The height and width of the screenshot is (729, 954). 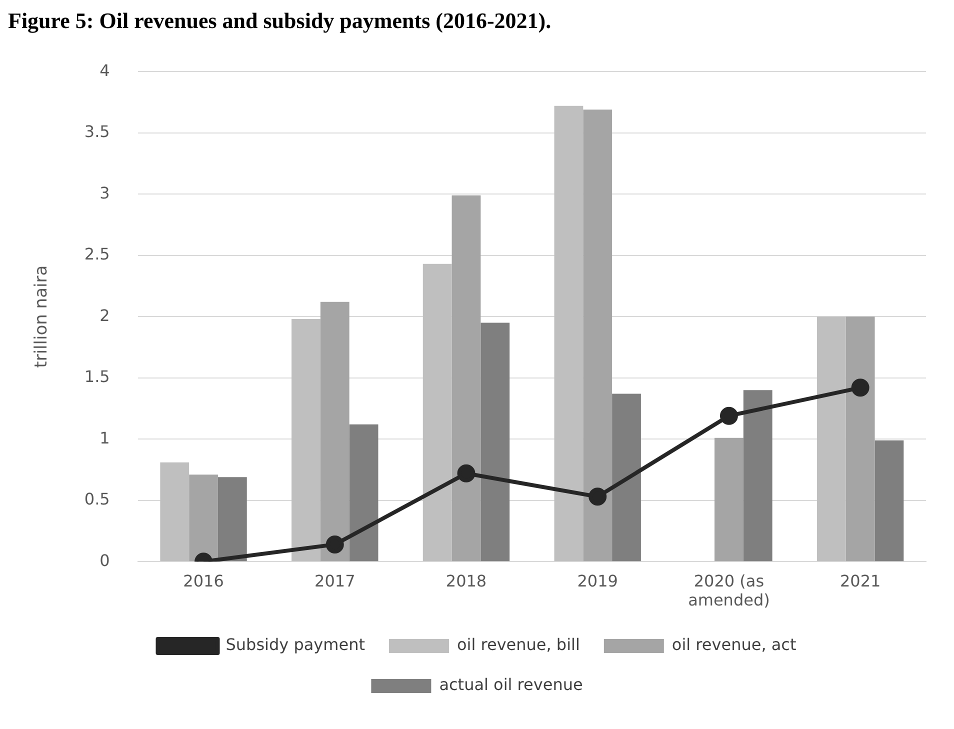 What do you see at coordinates (97, 132) in the screenshot?
I see `y-tick-label: 3.5` at bounding box center [97, 132].